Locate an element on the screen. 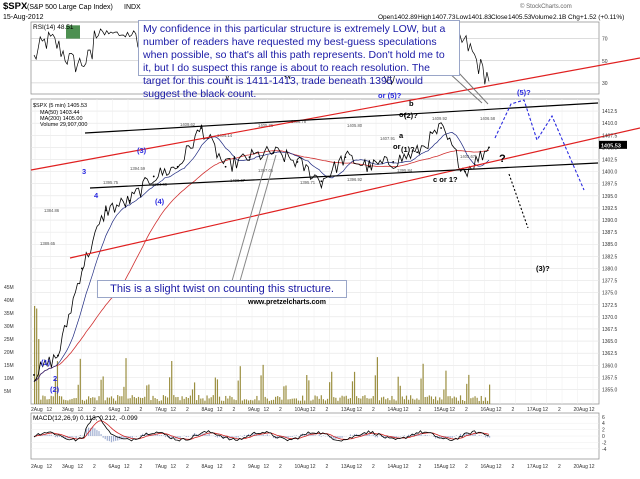 The height and width of the screenshot is (479, 640). time-tick-label: 10Aug is located at coordinates (302, 410).